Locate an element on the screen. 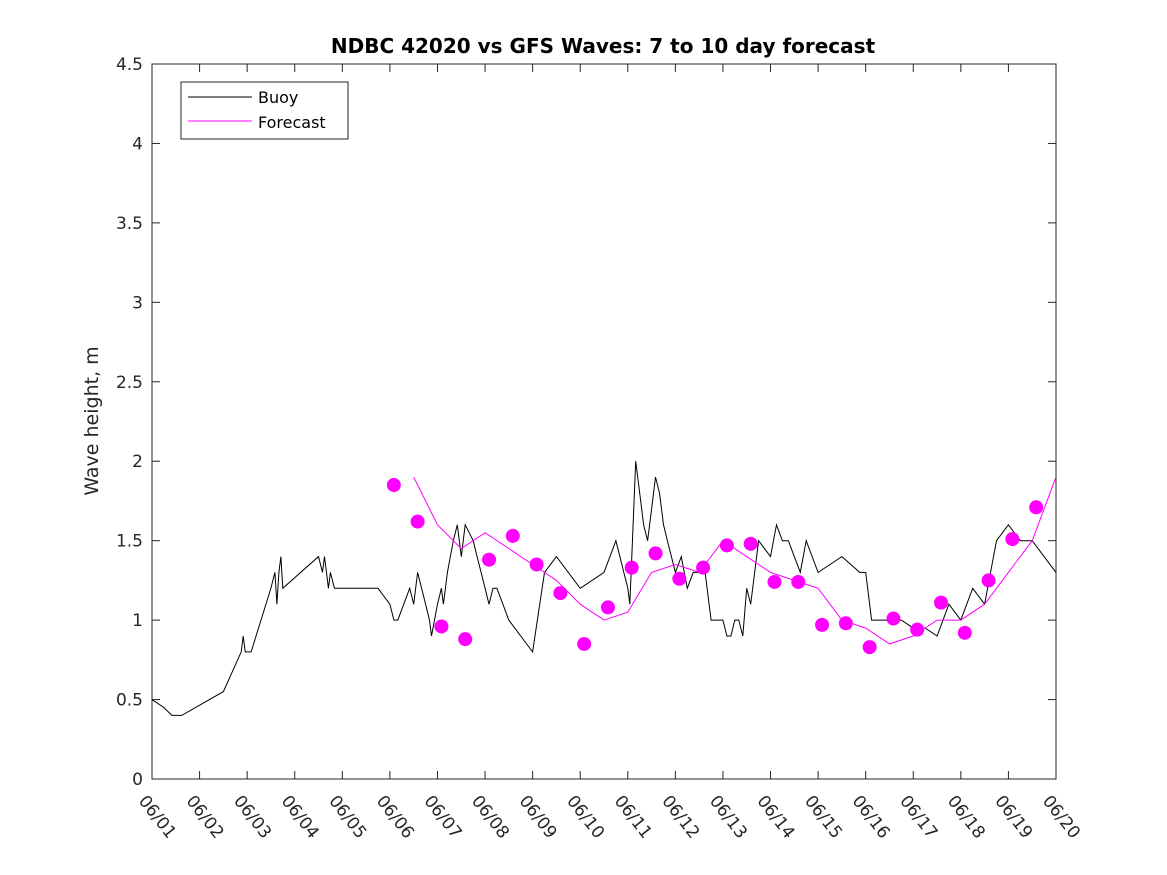 The image size is (1167, 875). x-tick-label: 06/15 is located at coordinates (823, 817).